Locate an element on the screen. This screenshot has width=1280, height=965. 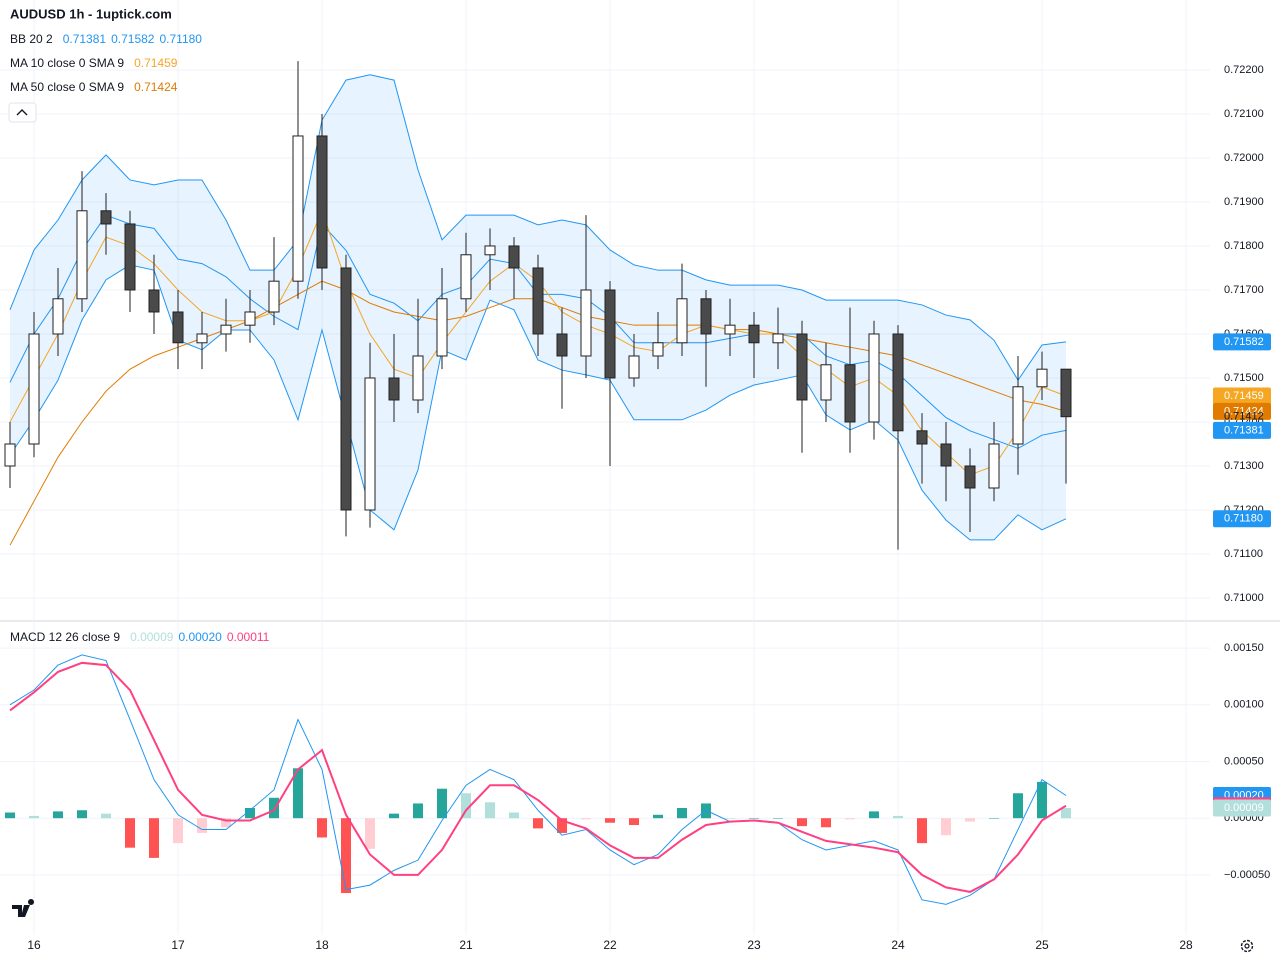
collapse-button is located at coordinates (22, 112).